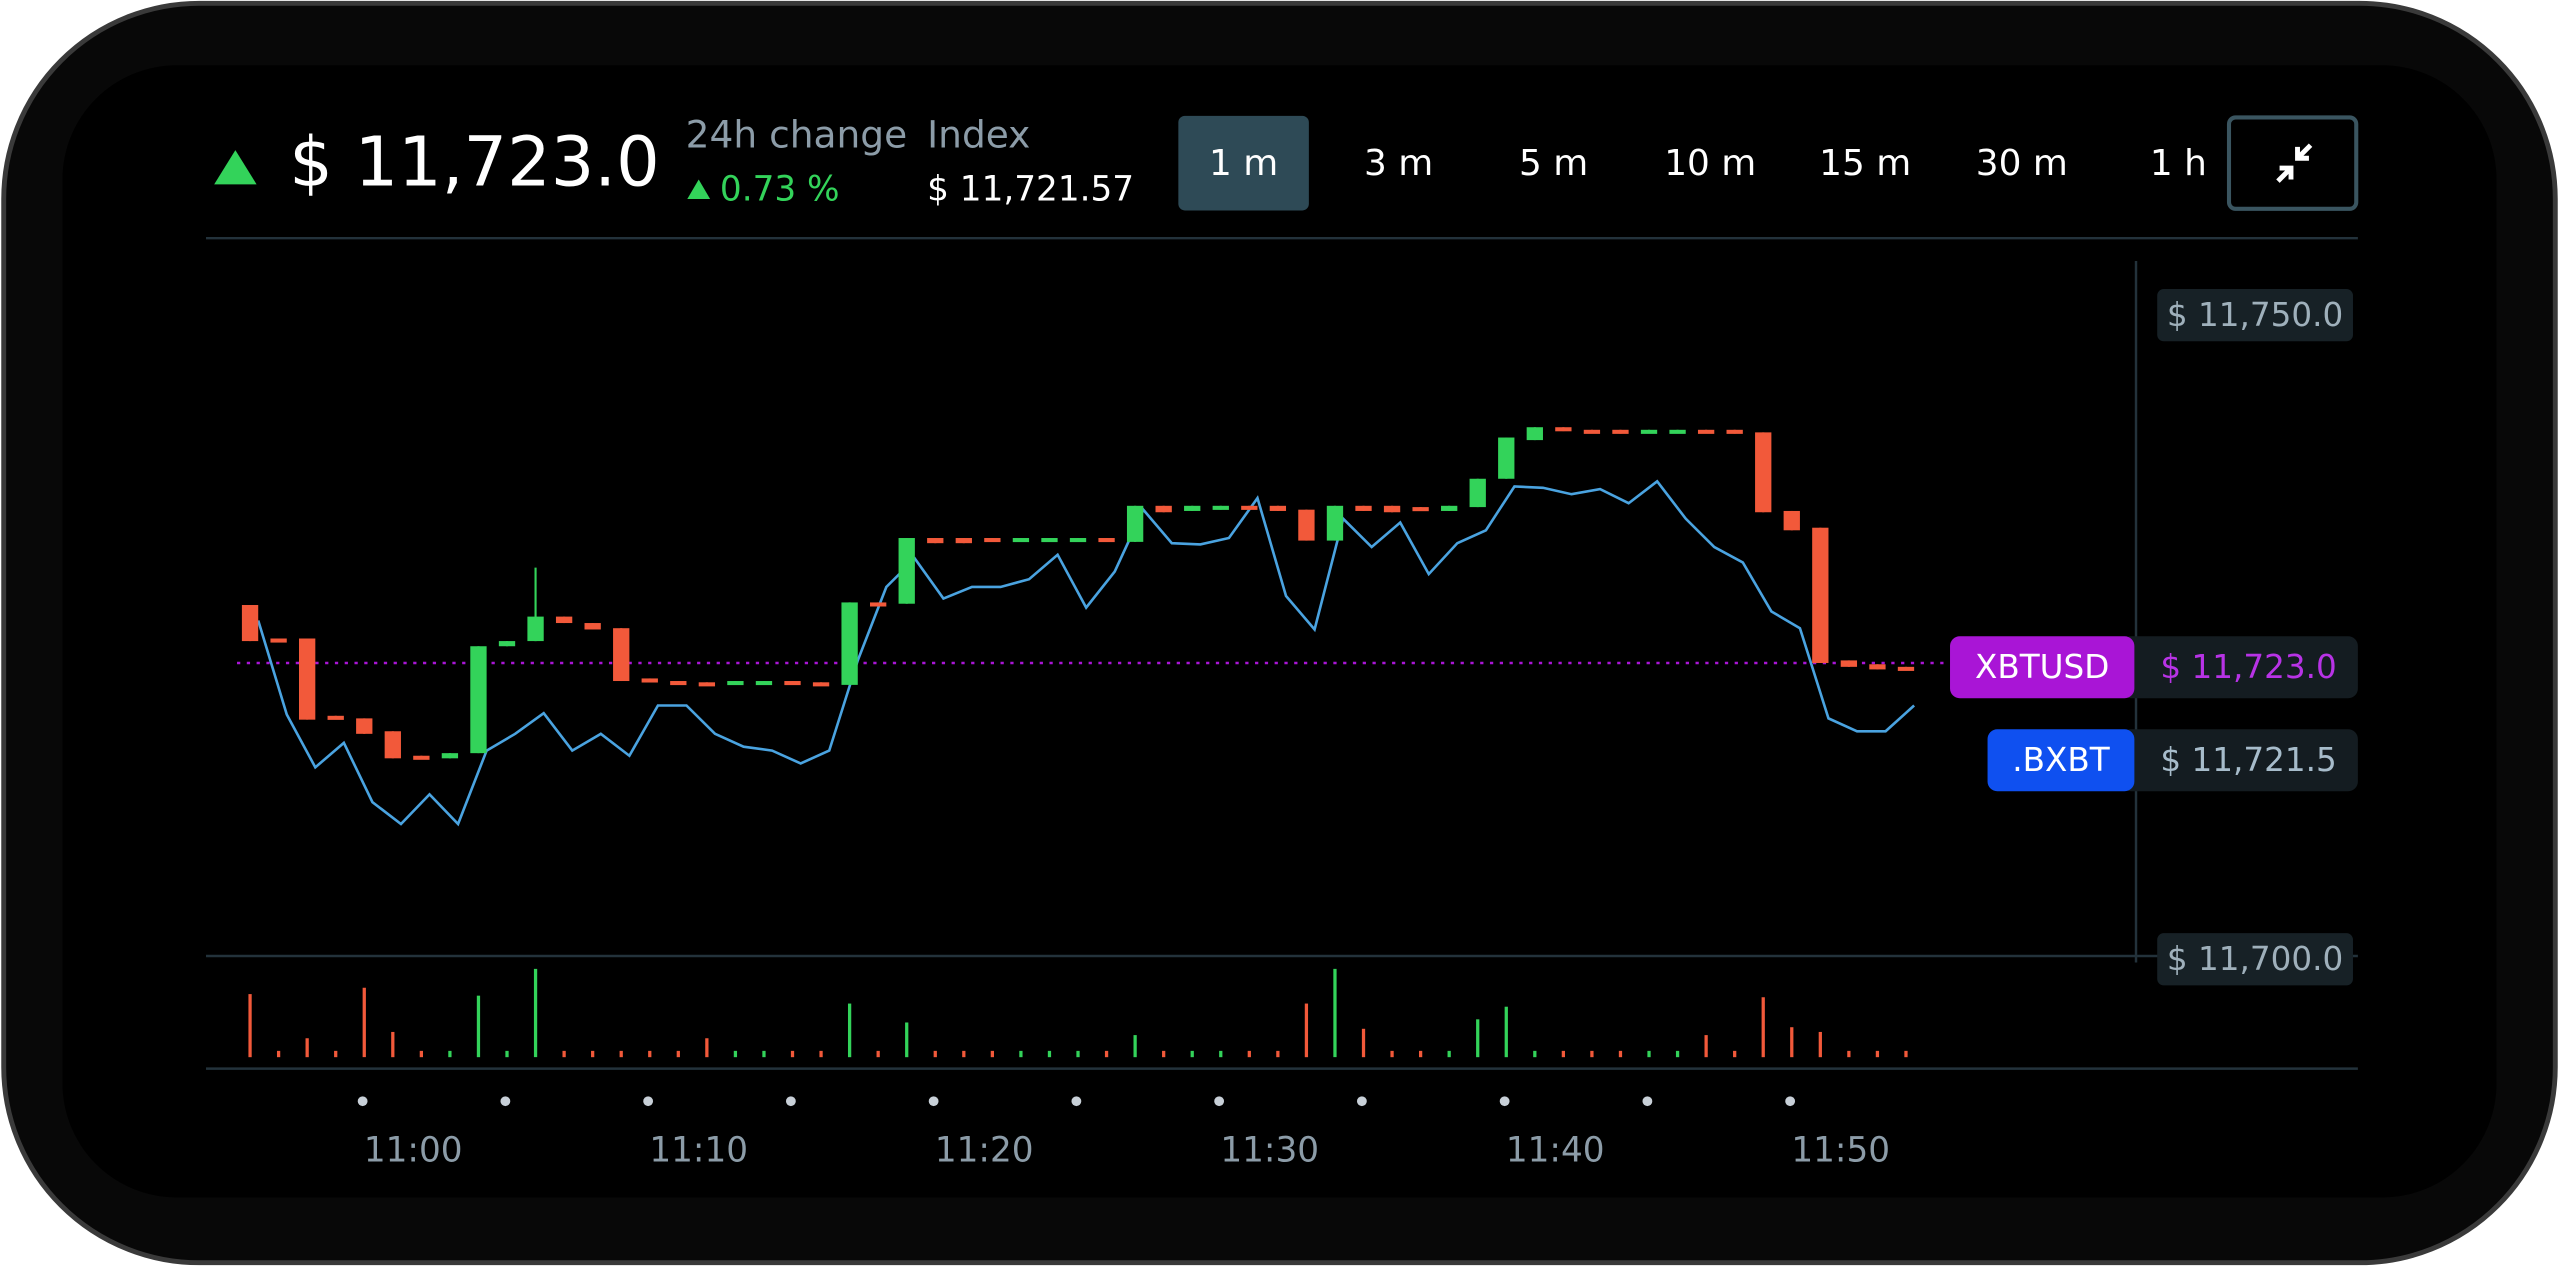 Image resolution: width=2559 pixels, height=1266 pixels. I want to click on interval-active-bg, so click(1243, 163).